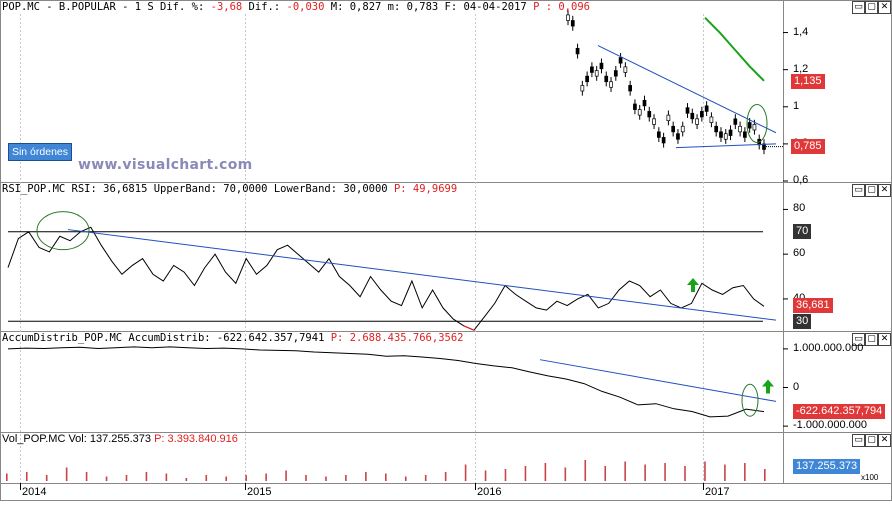 The height and width of the screenshot is (505, 892). What do you see at coordinates (425, 189) in the screenshot?
I see `rsi-header-part-1: P: 49,9699` at bounding box center [425, 189].